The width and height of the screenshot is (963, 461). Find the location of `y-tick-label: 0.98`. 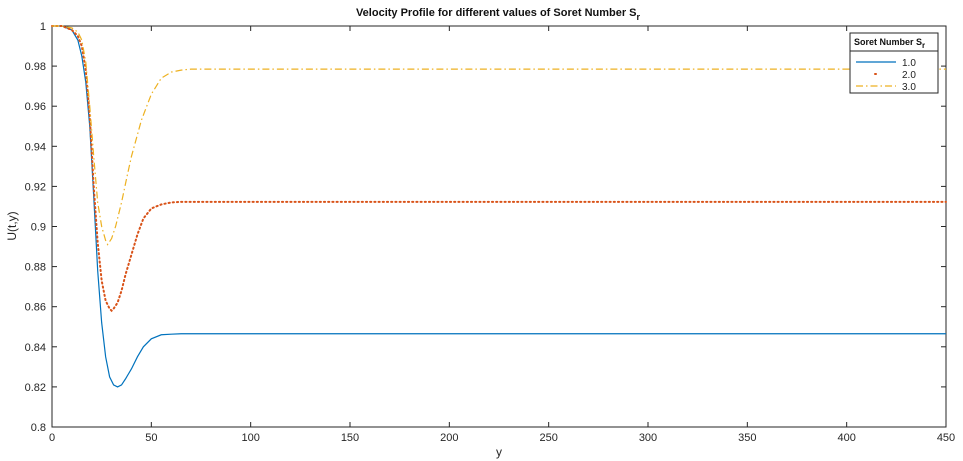

y-tick-label: 0.98 is located at coordinates (35, 67).